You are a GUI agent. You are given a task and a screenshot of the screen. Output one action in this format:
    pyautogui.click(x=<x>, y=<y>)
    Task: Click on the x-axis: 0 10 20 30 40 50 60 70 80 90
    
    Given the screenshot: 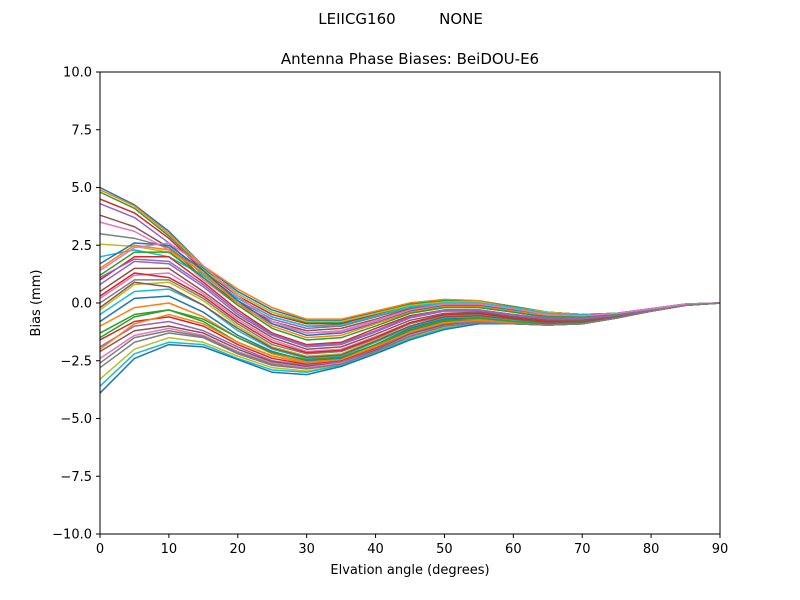 What is the action you would take?
    pyautogui.click(x=412, y=545)
    